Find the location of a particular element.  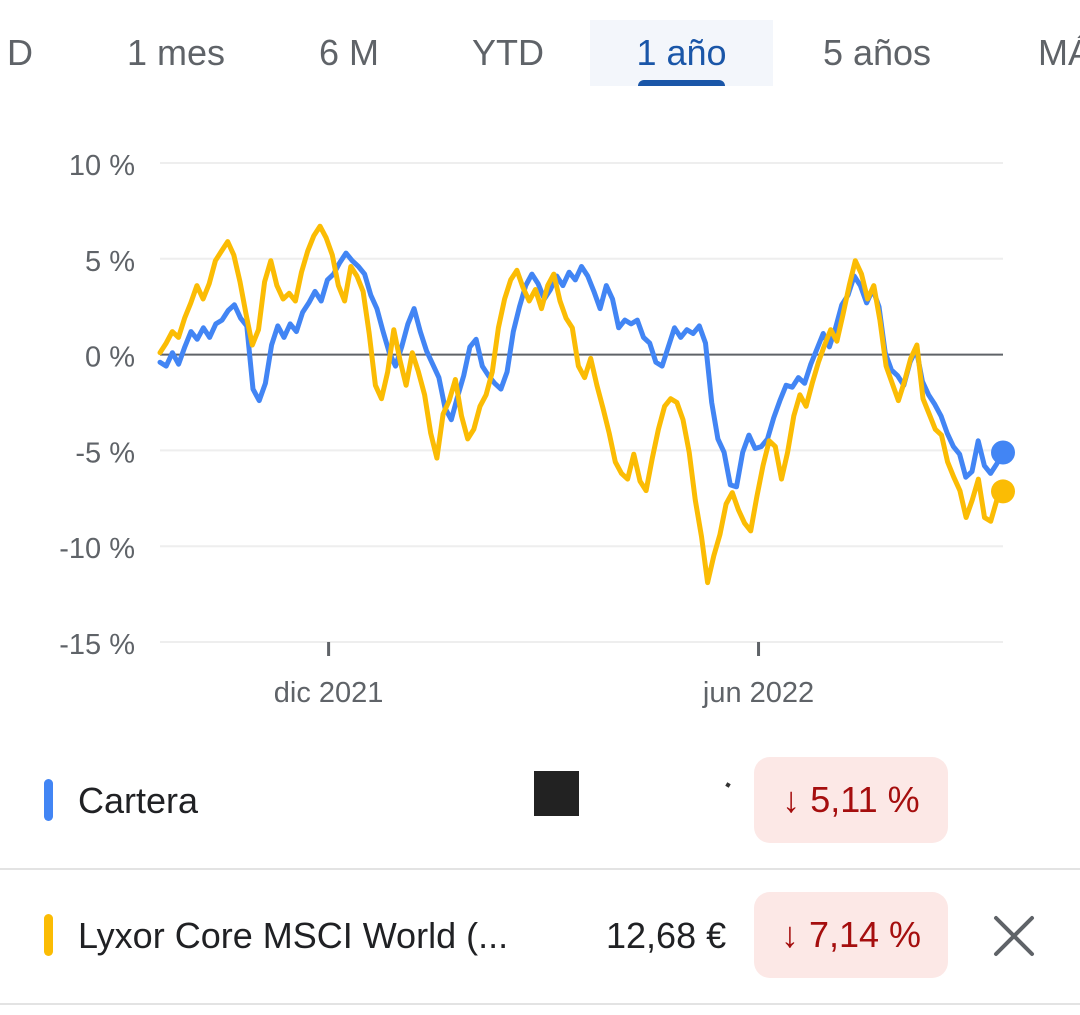

cartera-label: Cartera is located at coordinates (138, 800).